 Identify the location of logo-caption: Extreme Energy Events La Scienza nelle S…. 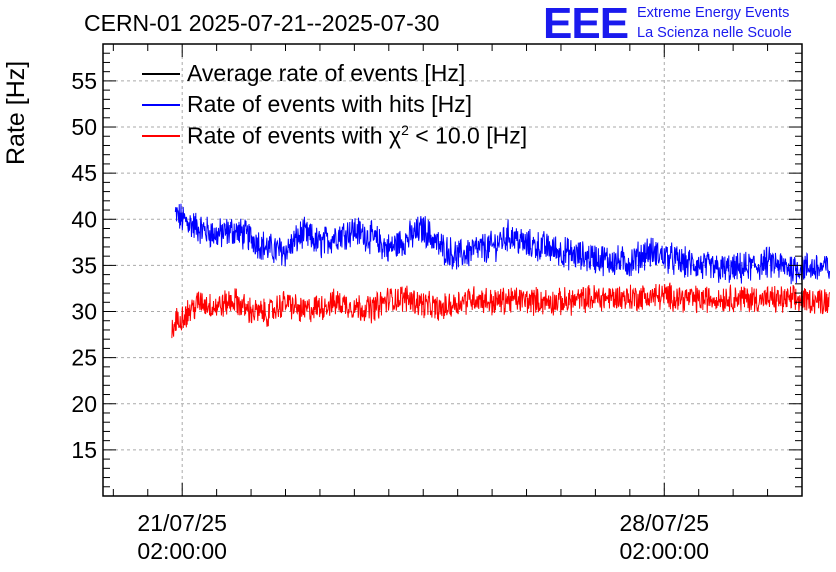
(714, 23).